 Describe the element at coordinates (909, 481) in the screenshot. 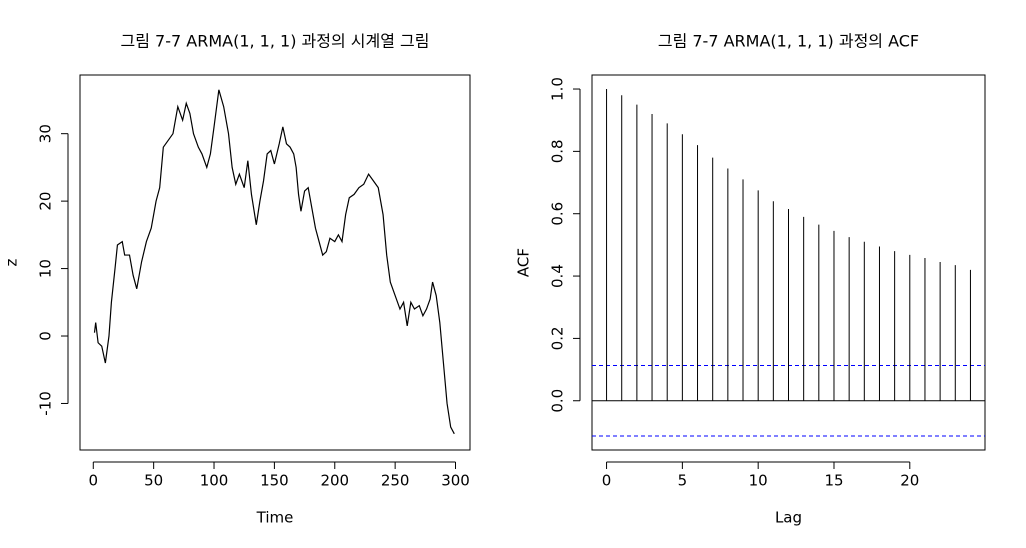

I see `x-tick-label: 20` at that location.